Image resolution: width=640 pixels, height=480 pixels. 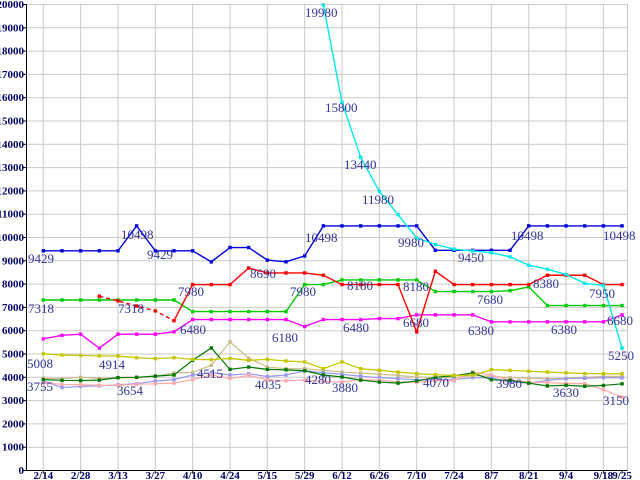 What do you see at coordinates (411, 242) in the screenshot?
I see `data-label: 9980` at bounding box center [411, 242].